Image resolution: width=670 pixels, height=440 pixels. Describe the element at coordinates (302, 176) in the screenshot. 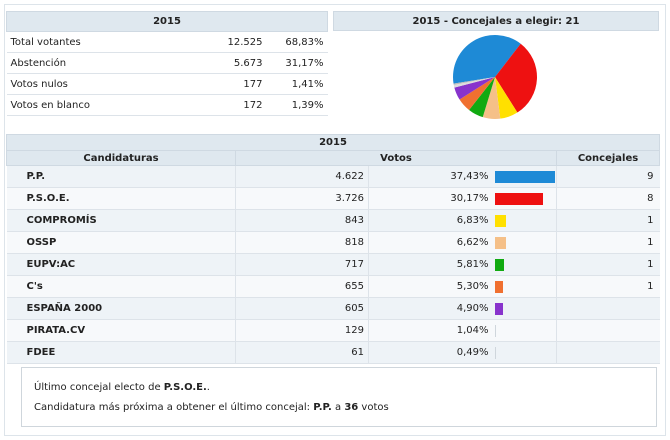

I see `party-votes: 4.622` at that location.